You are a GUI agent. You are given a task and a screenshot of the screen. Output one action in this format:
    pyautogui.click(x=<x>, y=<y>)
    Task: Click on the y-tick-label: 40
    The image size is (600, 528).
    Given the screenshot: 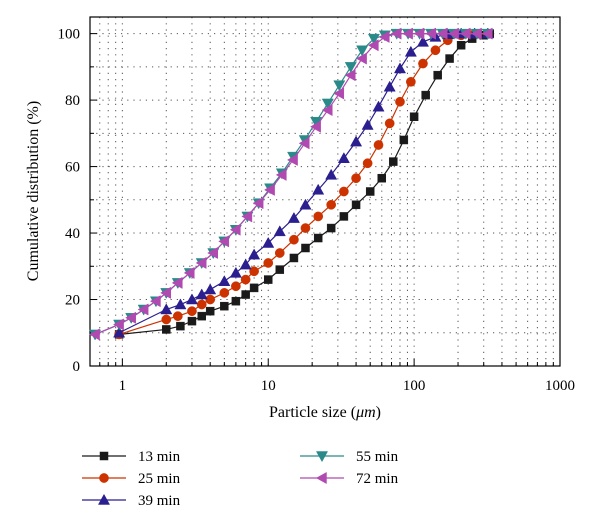 What is the action you would take?
    pyautogui.click(x=72, y=234)
    